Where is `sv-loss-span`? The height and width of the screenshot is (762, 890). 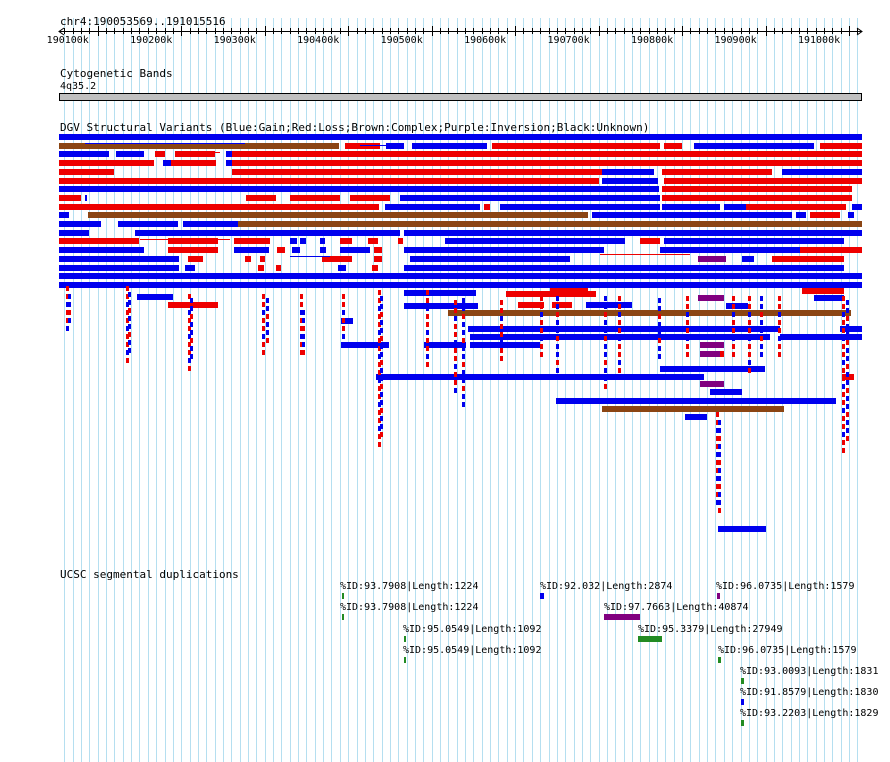 sv-loss-span is located at coordinates (645, 254).